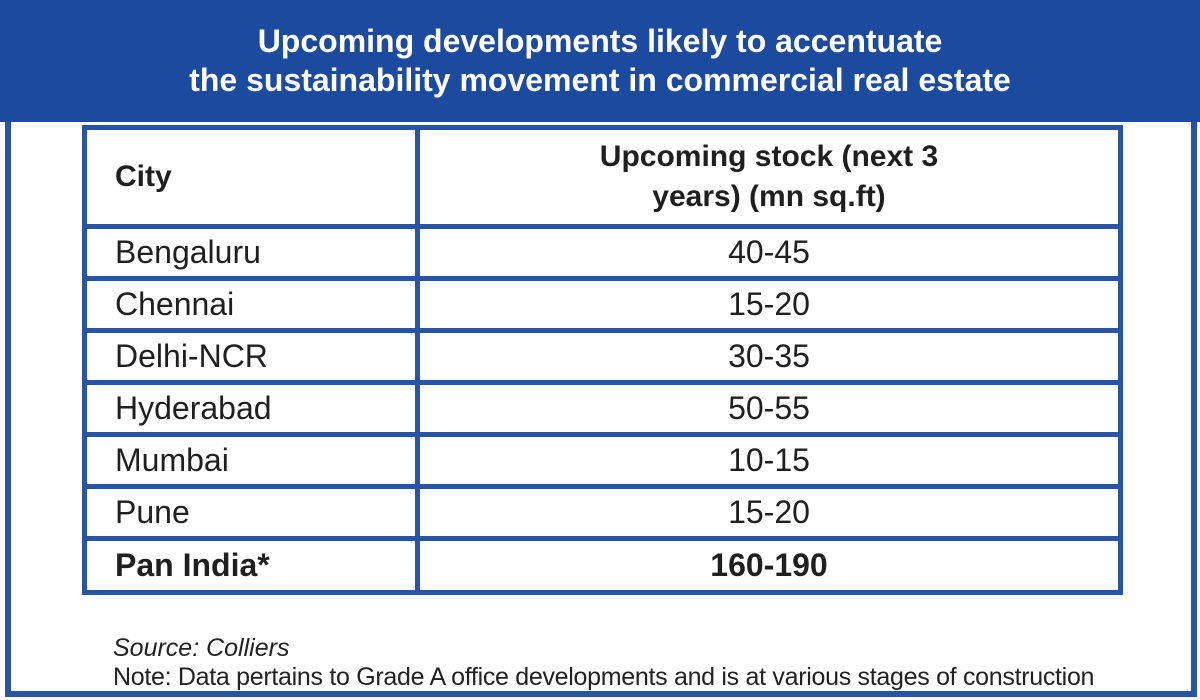  Describe the element at coordinates (769, 460) in the screenshot. I see `stock-cell: 10-15` at that location.